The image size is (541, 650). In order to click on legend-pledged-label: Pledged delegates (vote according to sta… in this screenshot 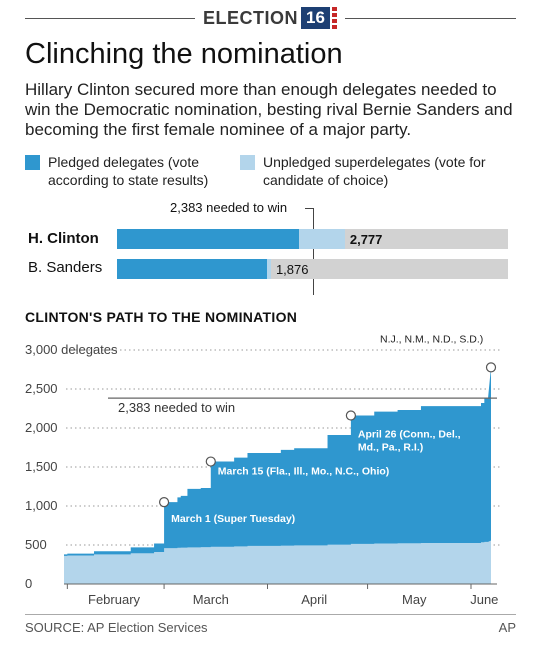, I will do `click(128, 171)`.